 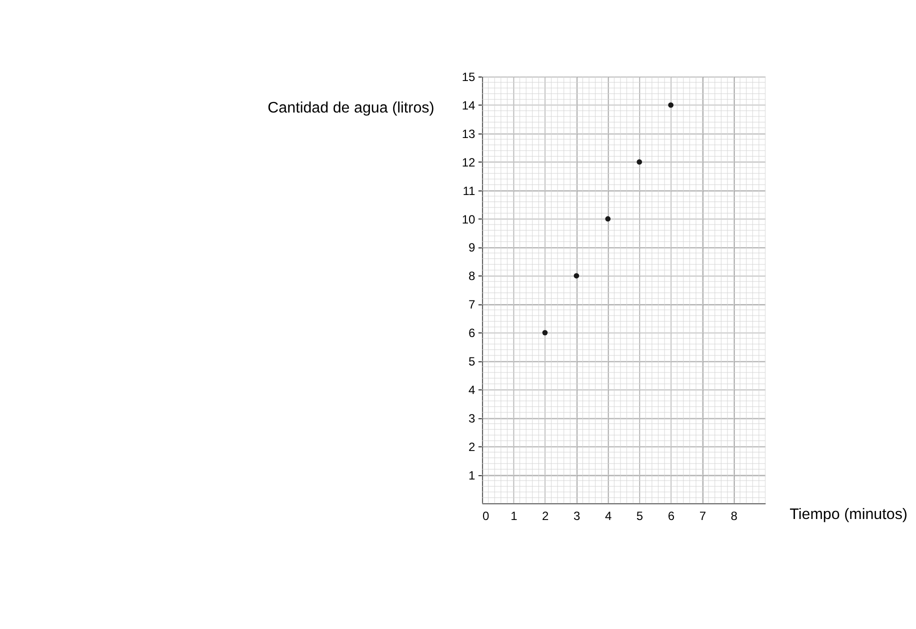 What do you see at coordinates (472, 247) in the screenshot?
I see `y-tick-label: 9` at bounding box center [472, 247].